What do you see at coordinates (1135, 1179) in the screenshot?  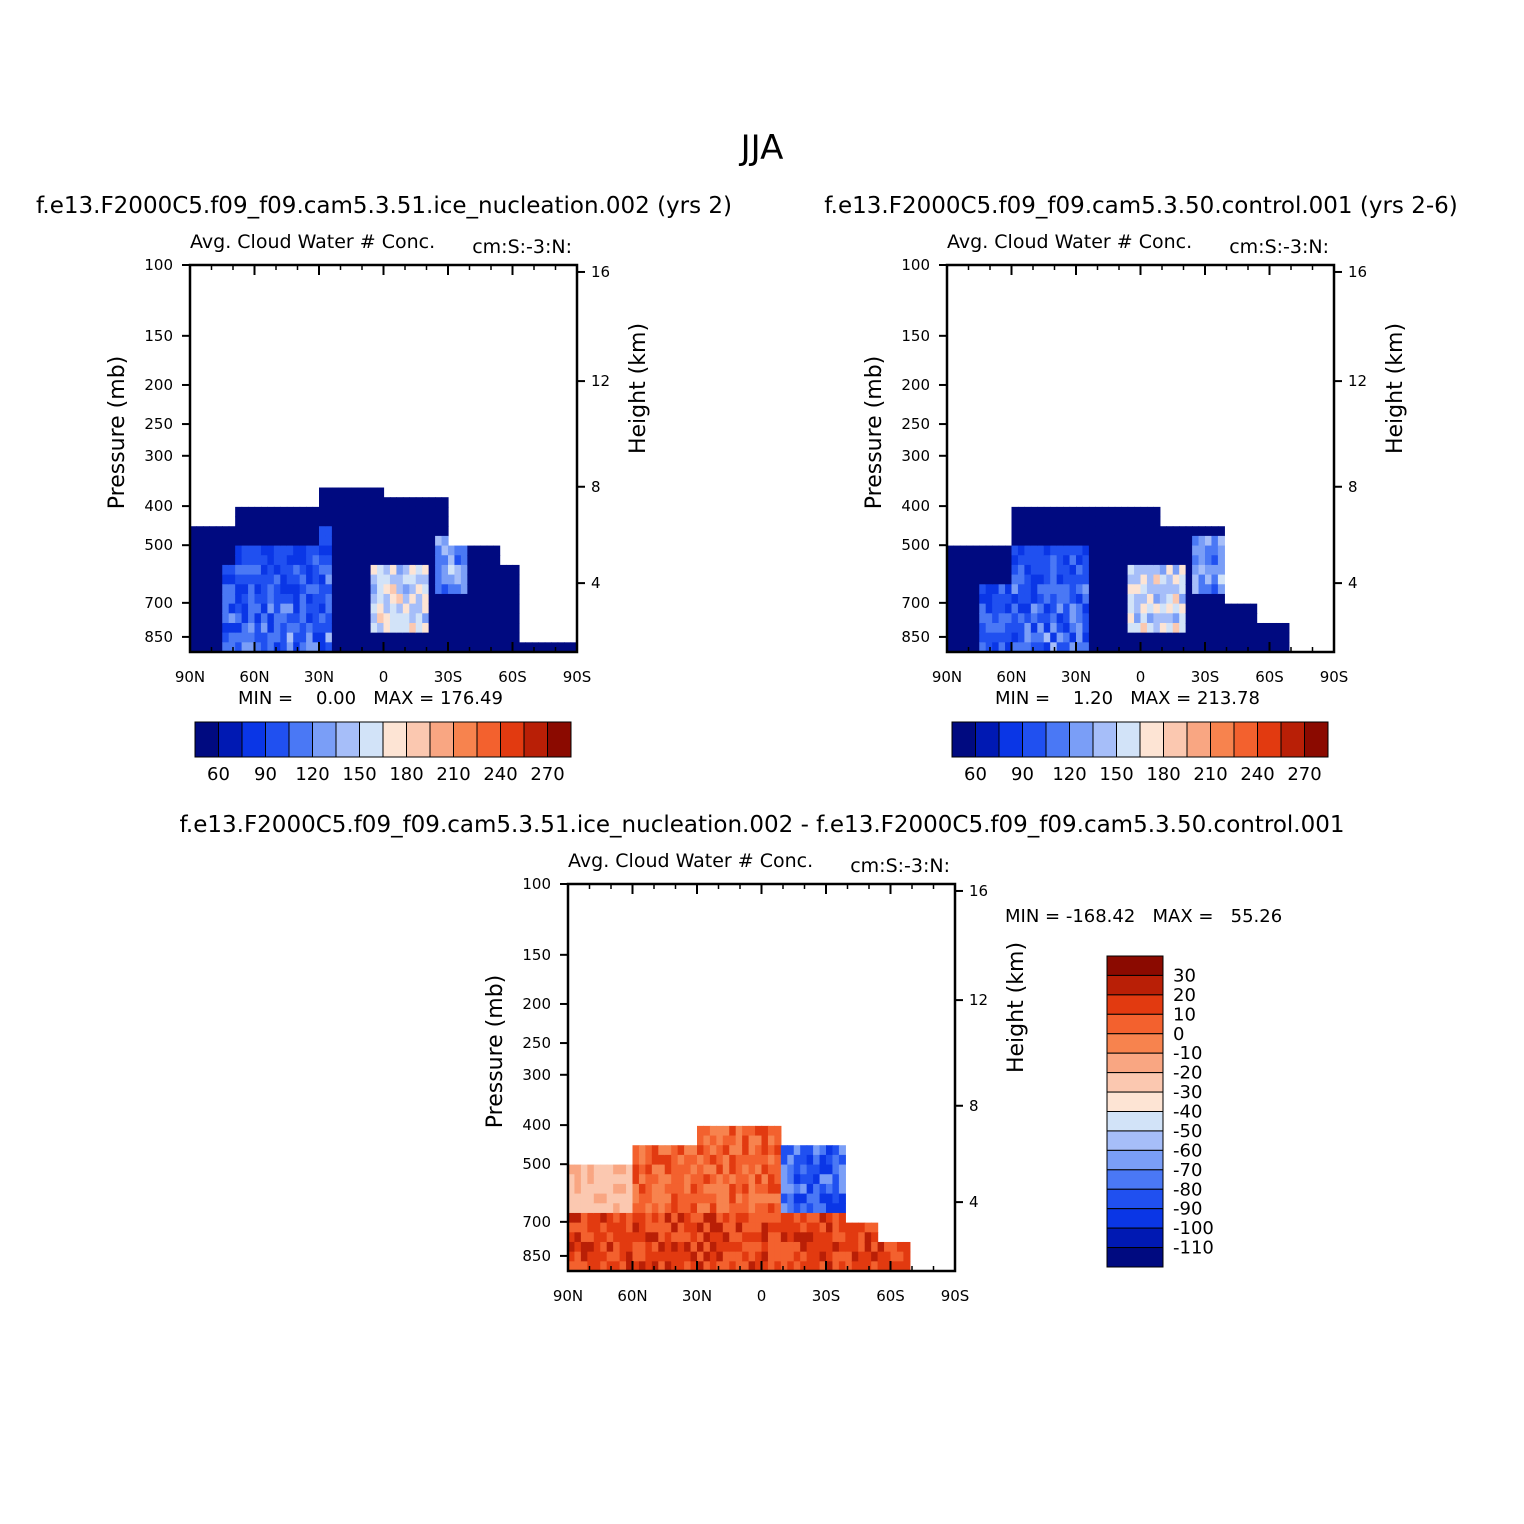 I see `p3-colorbar-box` at bounding box center [1135, 1179].